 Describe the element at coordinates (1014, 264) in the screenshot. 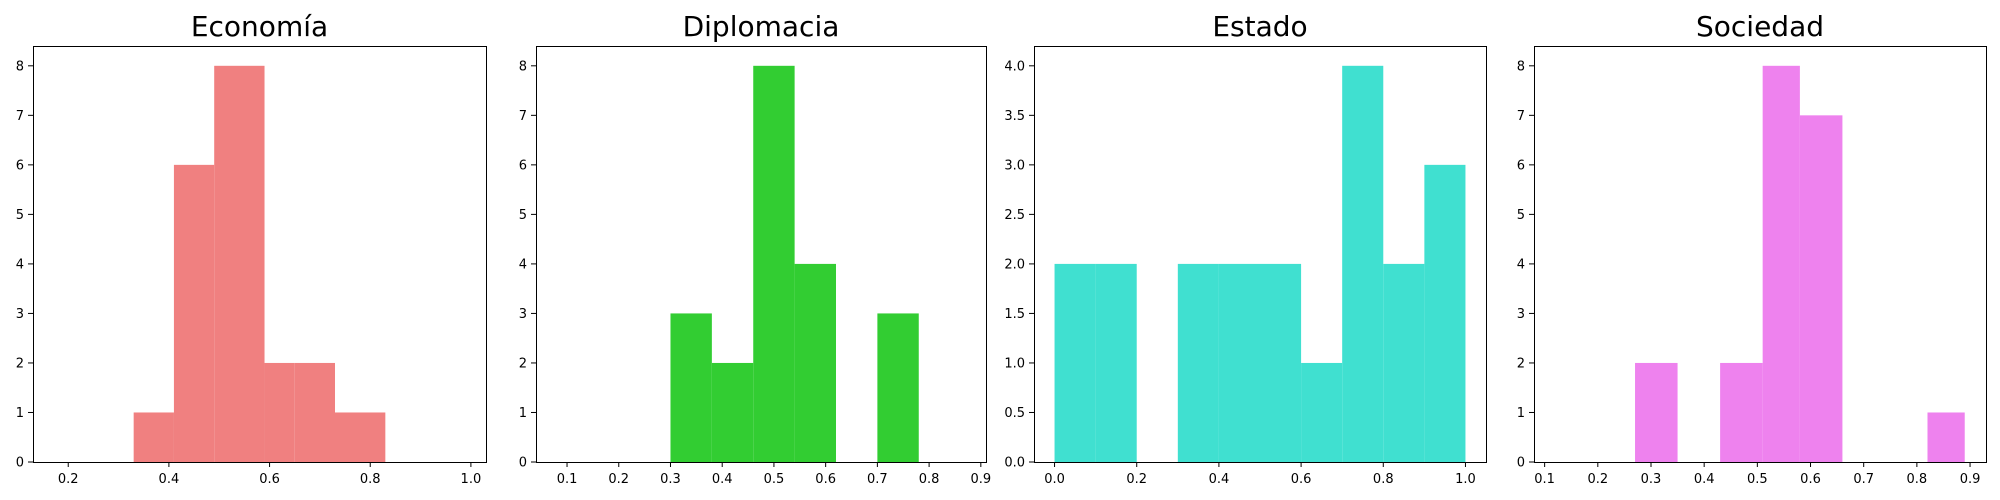

I see `y-tick-label: 2.0` at that location.